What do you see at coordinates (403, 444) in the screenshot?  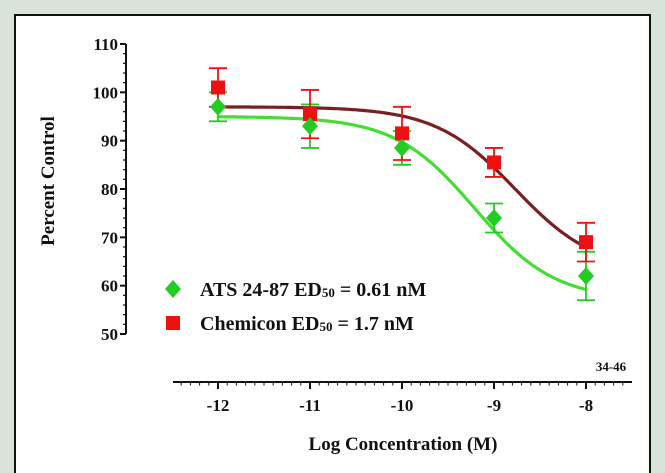 I see `x-axis-title: Log Concentration (M)` at bounding box center [403, 444].